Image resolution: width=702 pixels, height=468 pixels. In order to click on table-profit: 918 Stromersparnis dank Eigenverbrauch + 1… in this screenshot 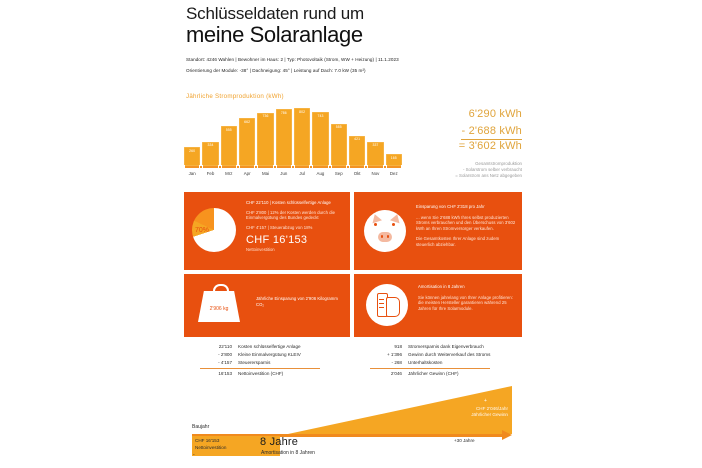, I will do `click(452, 360)`.